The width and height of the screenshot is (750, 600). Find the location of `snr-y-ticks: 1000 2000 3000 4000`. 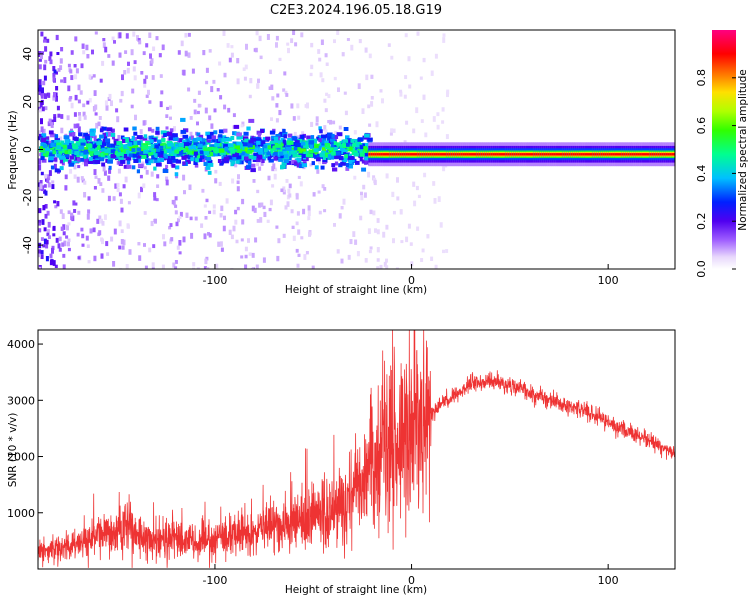

snr-y-ticks: 1000 2000 3000 4000 is located at coordinates (25, 429).